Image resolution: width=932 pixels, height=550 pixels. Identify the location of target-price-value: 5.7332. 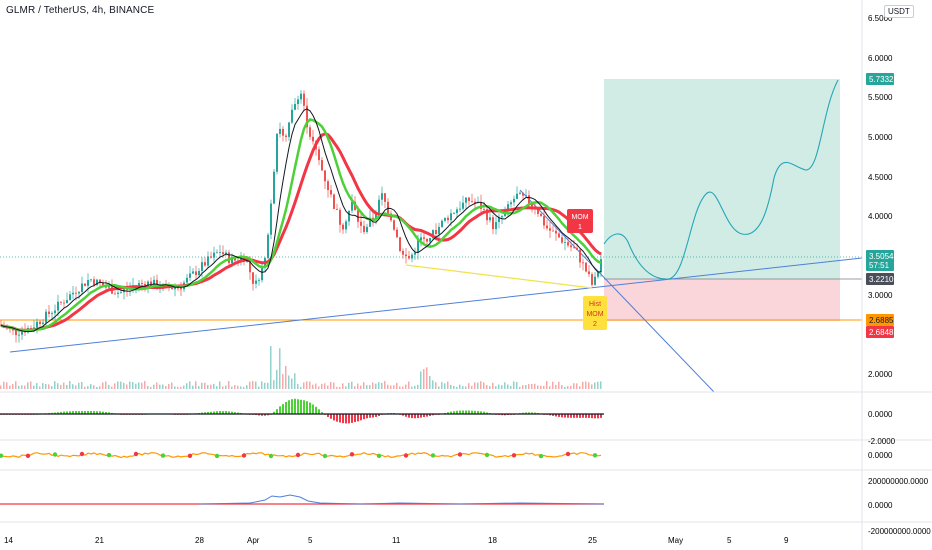
(881, 79).